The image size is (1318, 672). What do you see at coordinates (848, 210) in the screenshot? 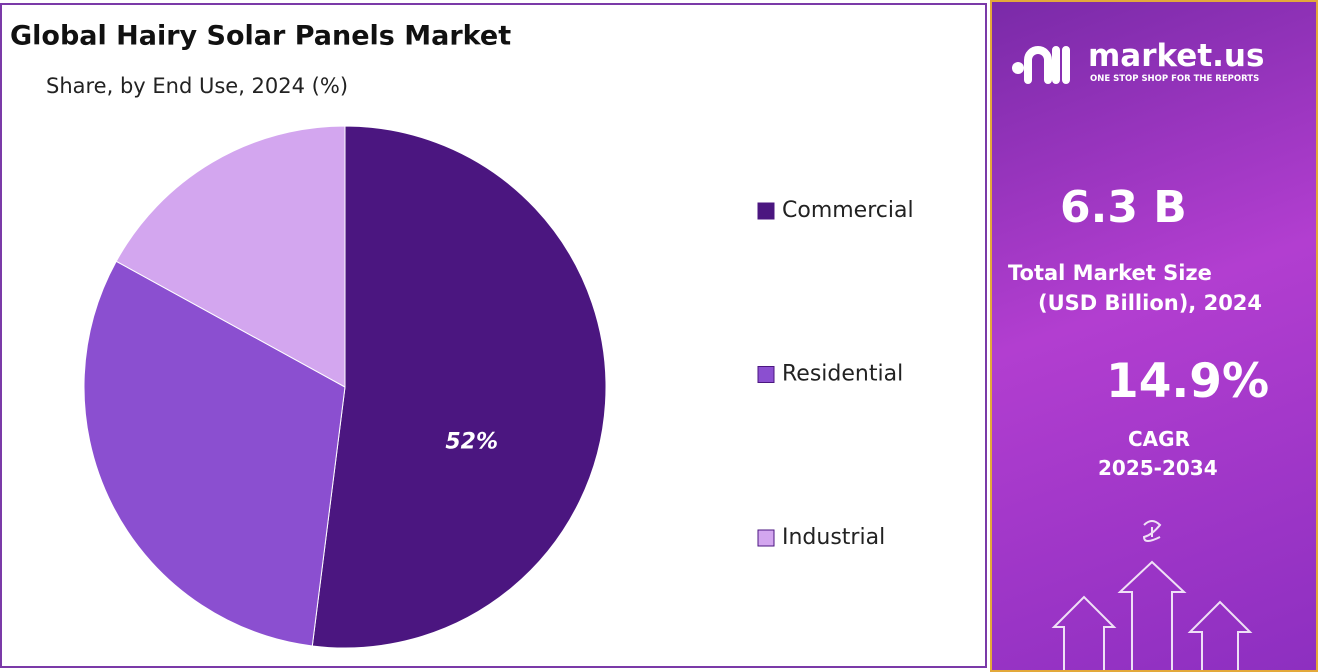
I see `legend-label: Commercial` at bounding box center [848, 210].